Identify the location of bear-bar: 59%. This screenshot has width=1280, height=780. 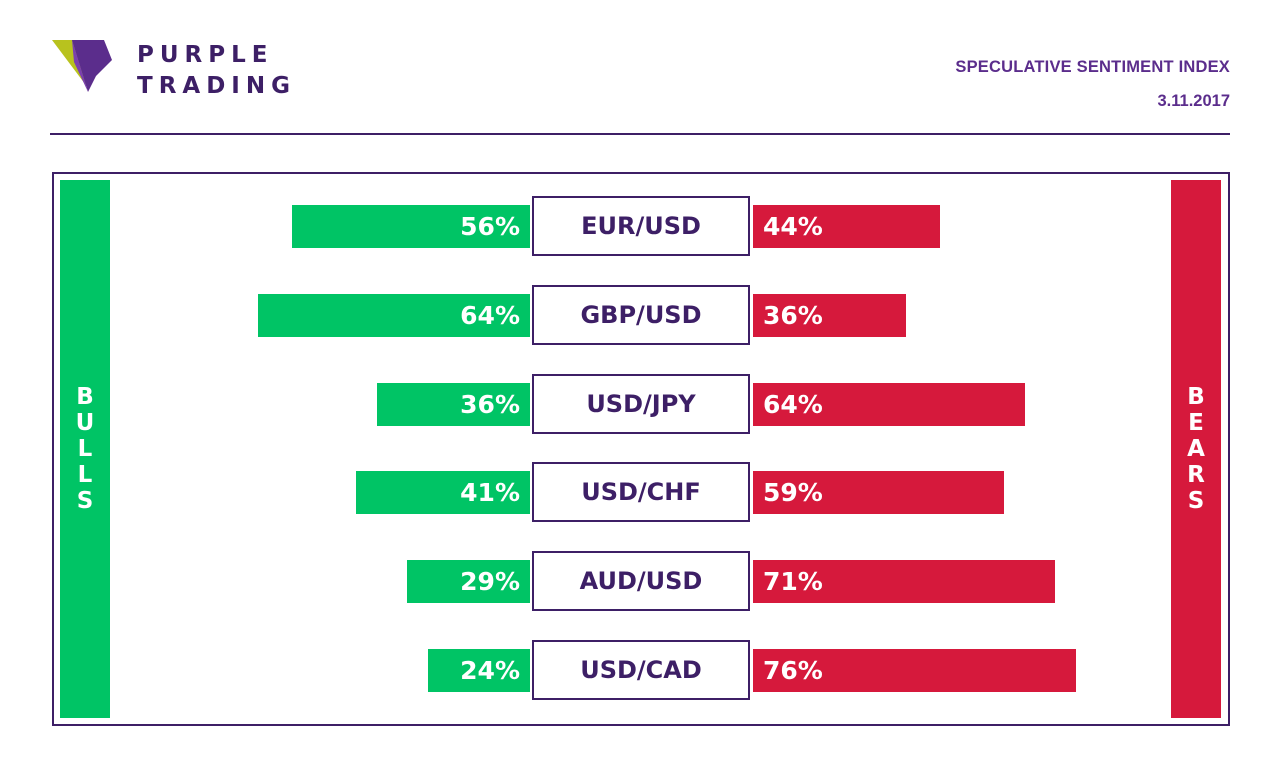
(878, 492).